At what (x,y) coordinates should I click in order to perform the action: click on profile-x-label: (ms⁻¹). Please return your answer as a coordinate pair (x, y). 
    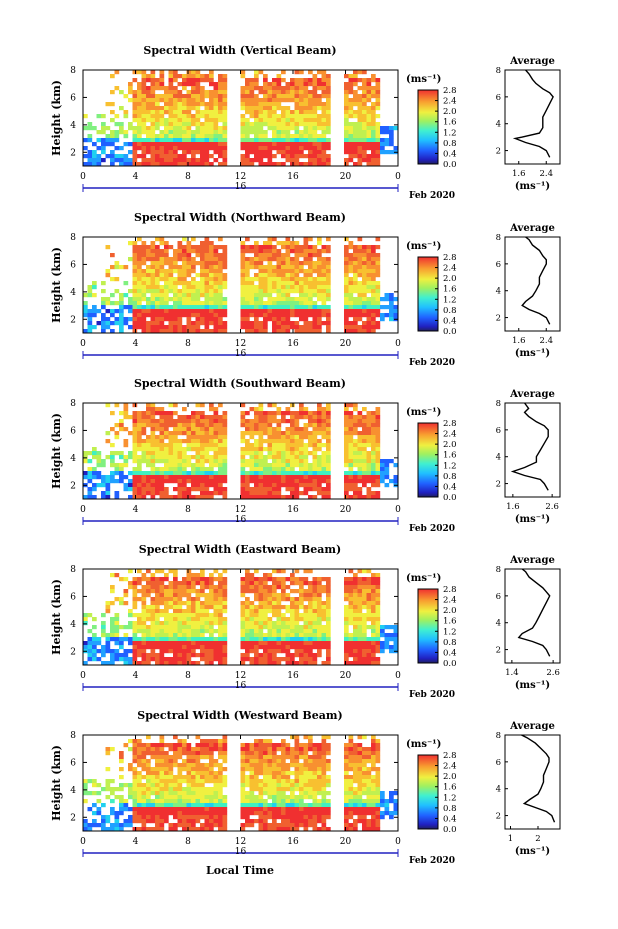
    Looking at the image, I should click on (532, 186).